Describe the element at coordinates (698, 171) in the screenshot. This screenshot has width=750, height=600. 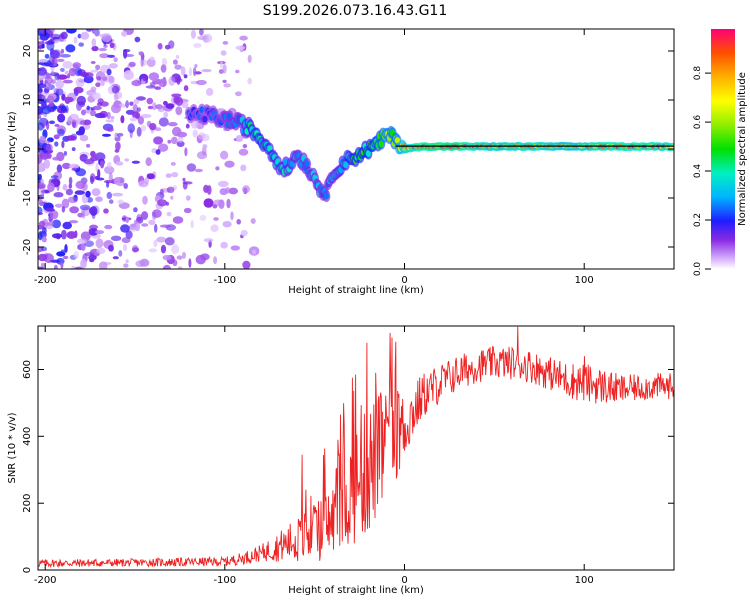
I see `colorbar-tick-label: 0.4` at that location.